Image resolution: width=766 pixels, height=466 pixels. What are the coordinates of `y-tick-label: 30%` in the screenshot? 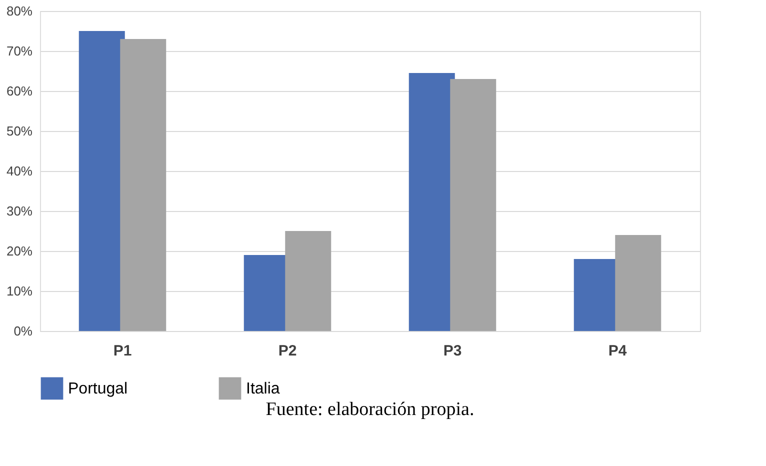 It's located at (19, 211).